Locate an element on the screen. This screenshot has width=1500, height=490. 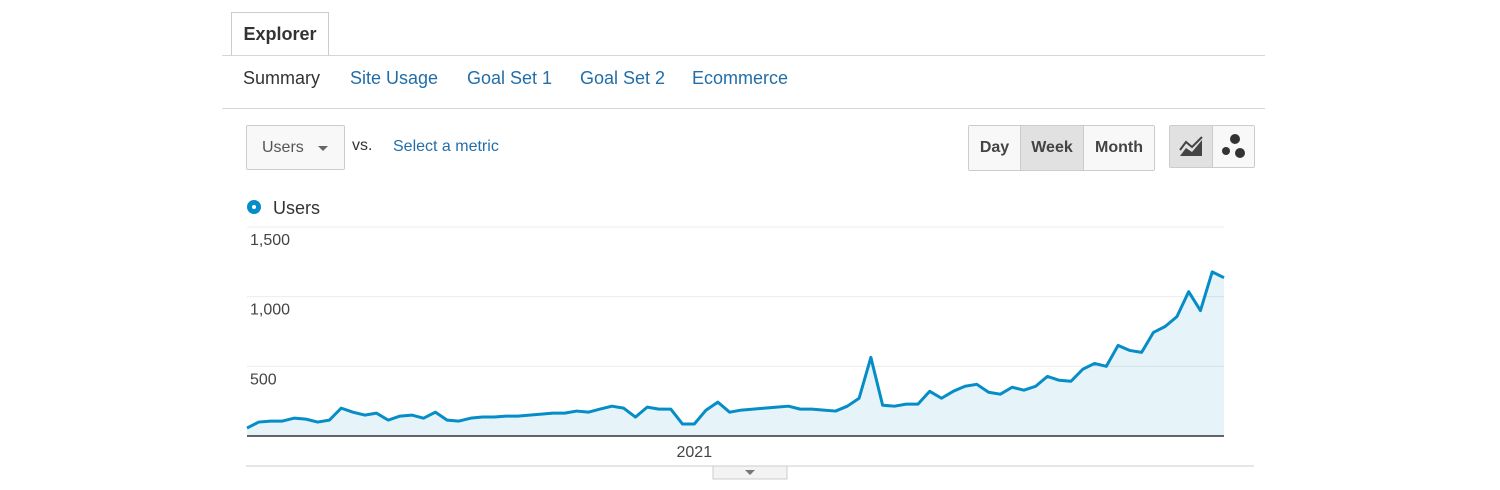
chart-type-buttons is located at coordinates (1212, 146).